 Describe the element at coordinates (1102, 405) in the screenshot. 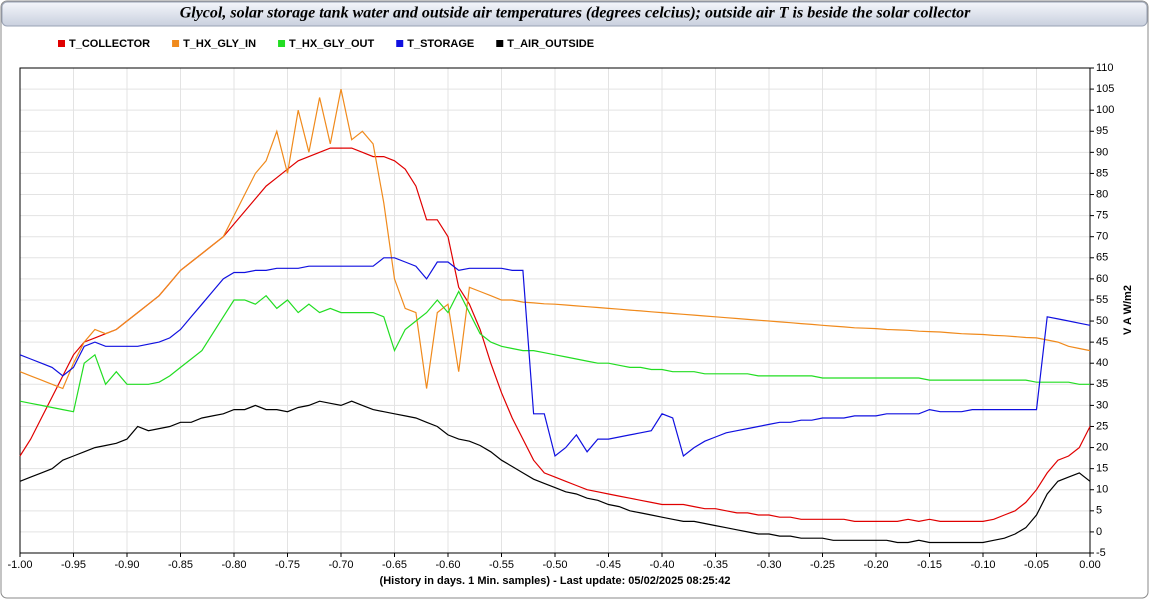

I see `y-tick-label: 30` at that location.